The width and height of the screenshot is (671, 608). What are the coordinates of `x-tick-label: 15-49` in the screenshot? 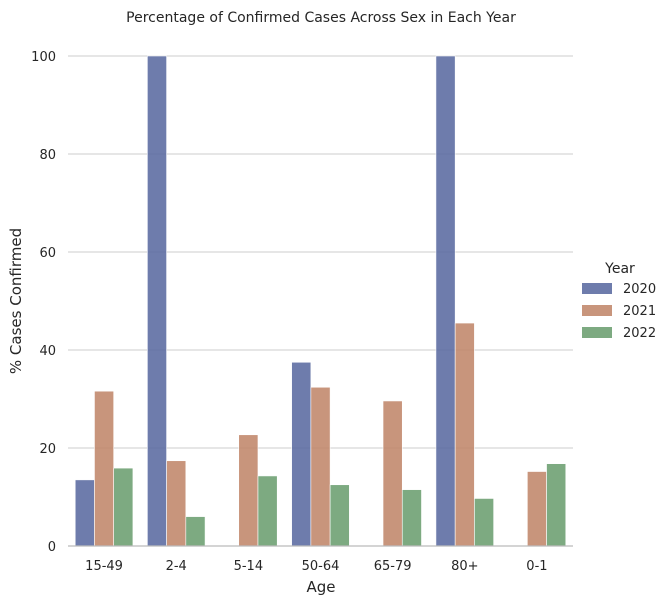 It's located at (104, 566).